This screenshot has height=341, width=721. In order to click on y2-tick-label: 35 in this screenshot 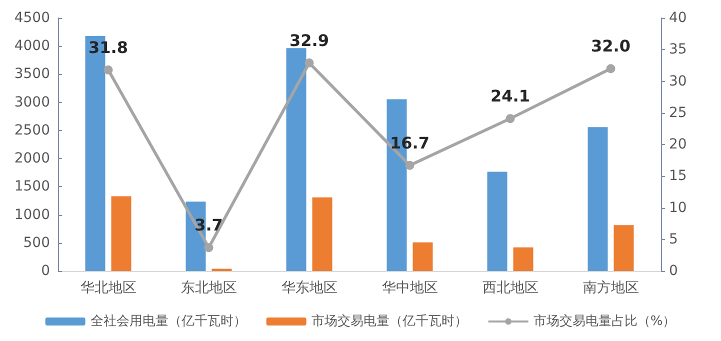, I will do `click(678, 50)`.